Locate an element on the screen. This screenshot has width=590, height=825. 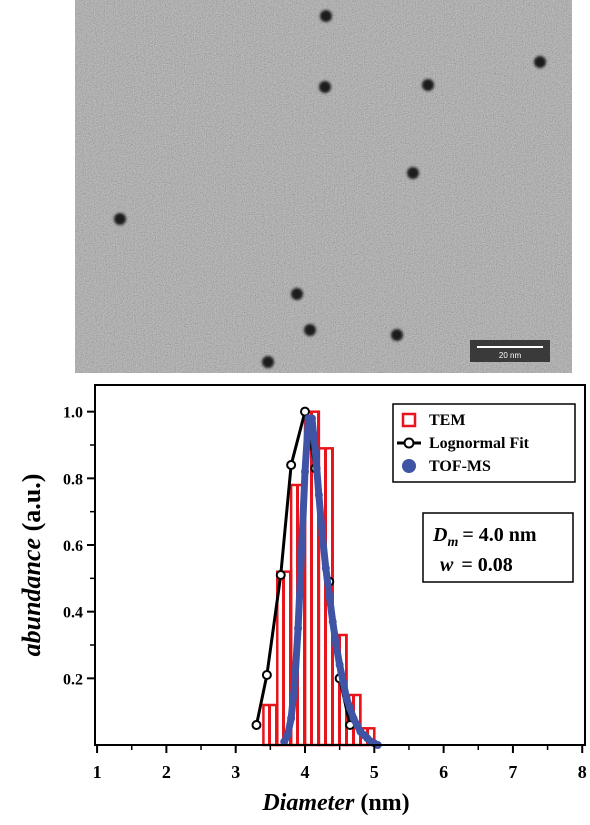
annotation: Dm = 4.0 nm is located at coordinates (484, 537).